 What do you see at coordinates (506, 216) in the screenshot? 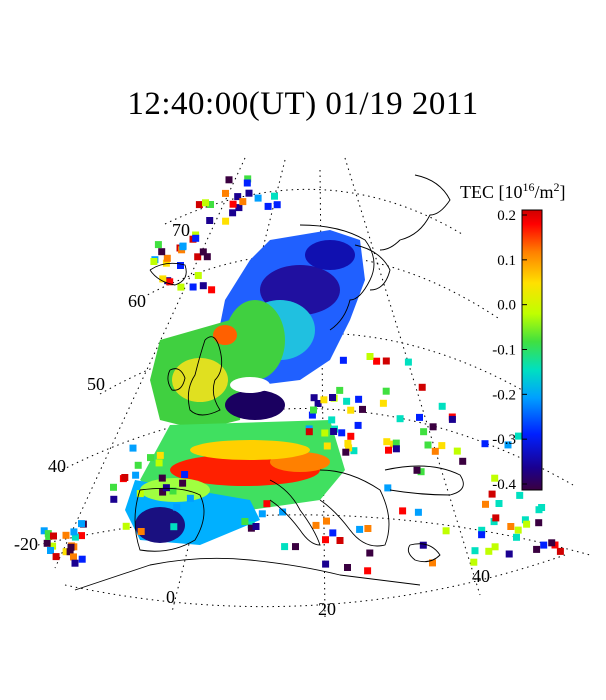
I see `colorbar-tick-label: 0.2` at bounding box center [506, 216].